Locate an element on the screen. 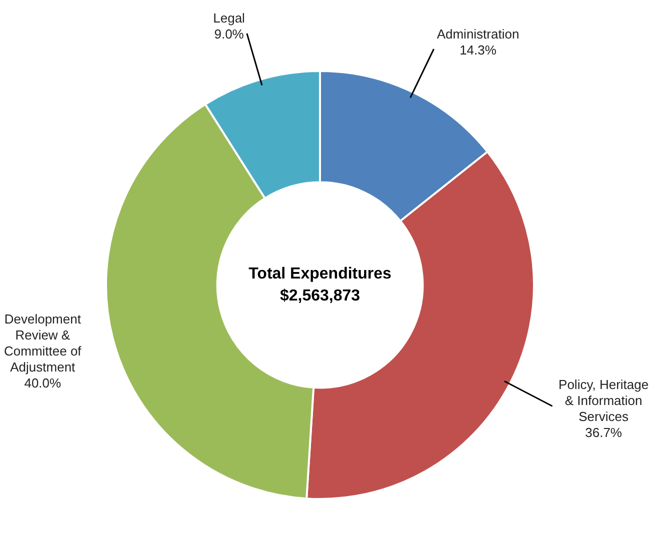  text: $2,563,873 is located at coordinates (320, 295).